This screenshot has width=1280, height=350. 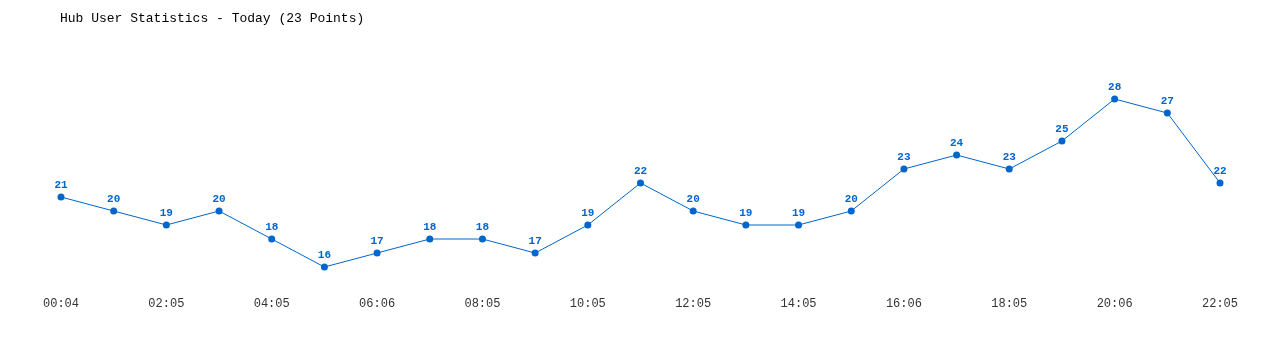 What do you see at coordinates (1220, 304) in the screenshot?
I see `x-tick-label: 22:05` at bounding box center [1220, 304].